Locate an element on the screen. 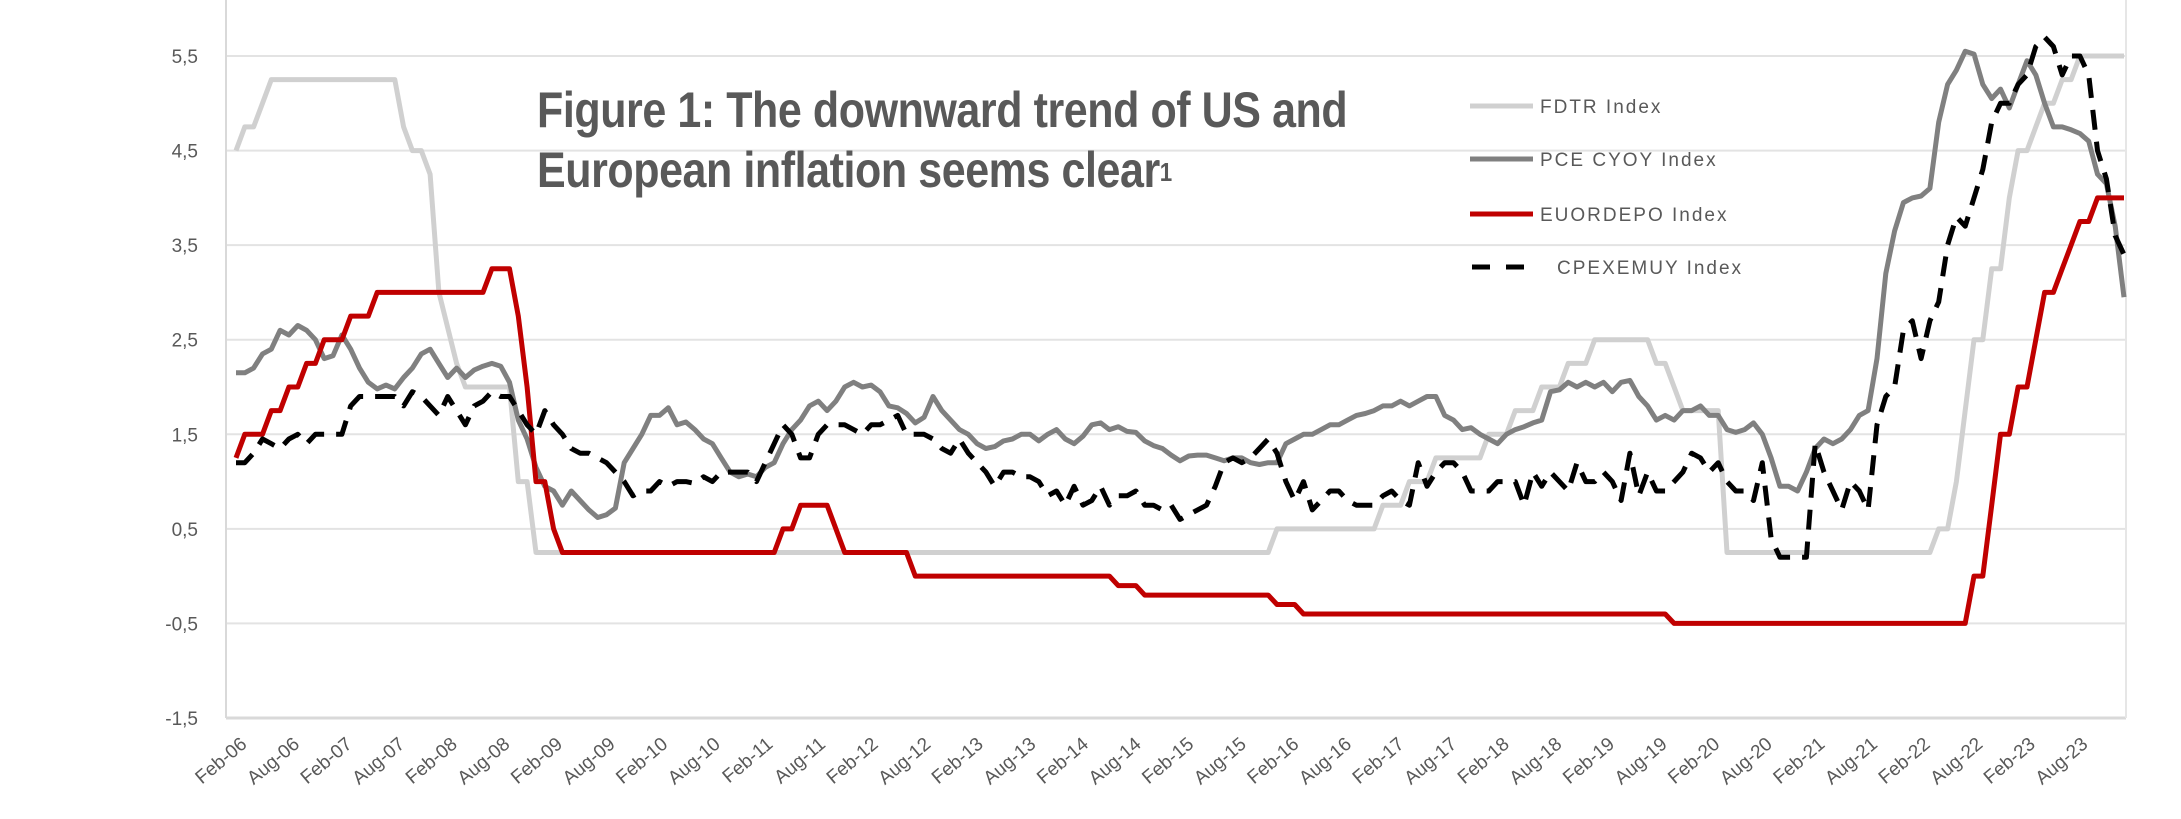 The height and width of the screenshot is (819, 2181). y-tick-label: 4,5 is located at coordinates (185, 152).